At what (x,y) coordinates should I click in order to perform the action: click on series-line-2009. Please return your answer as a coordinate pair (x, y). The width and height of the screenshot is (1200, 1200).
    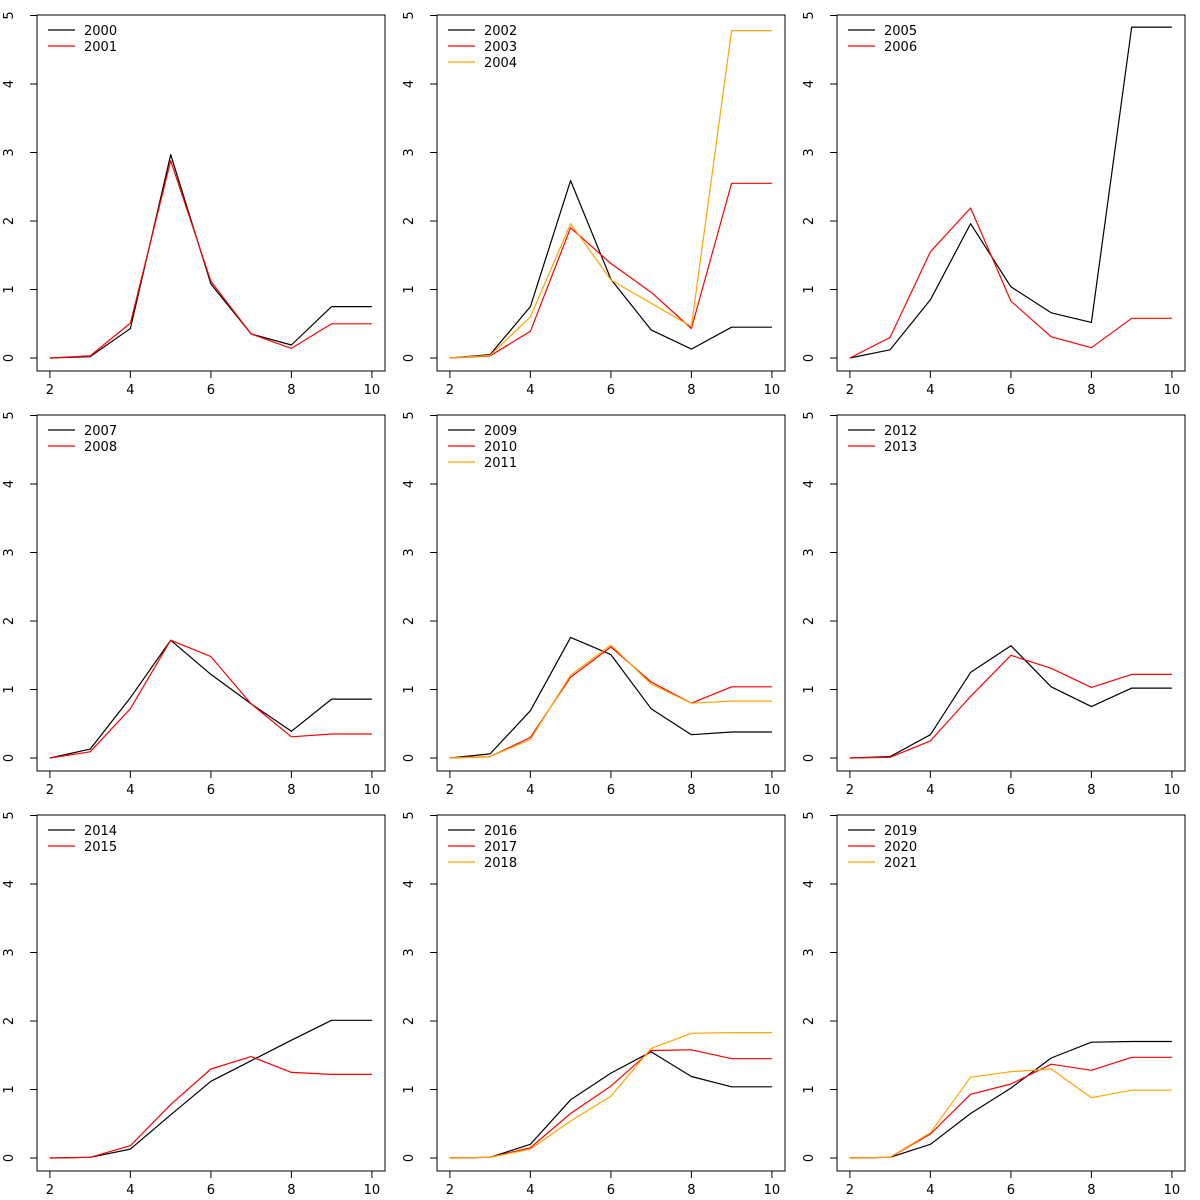
    Looking at the image, I should click on (610, 697).